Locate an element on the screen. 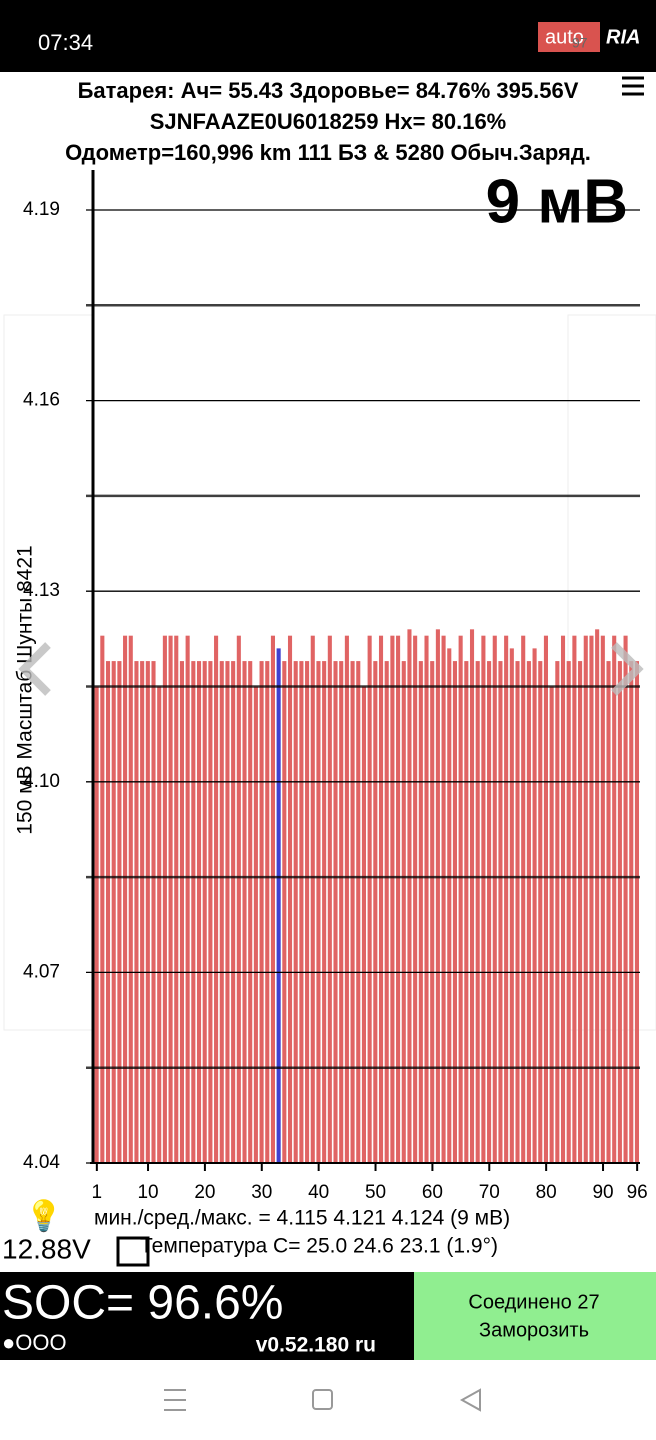 The height and width of the screenshot is (1440, 656). x-tick-label: 50 is located at coordinates (375, 1192).